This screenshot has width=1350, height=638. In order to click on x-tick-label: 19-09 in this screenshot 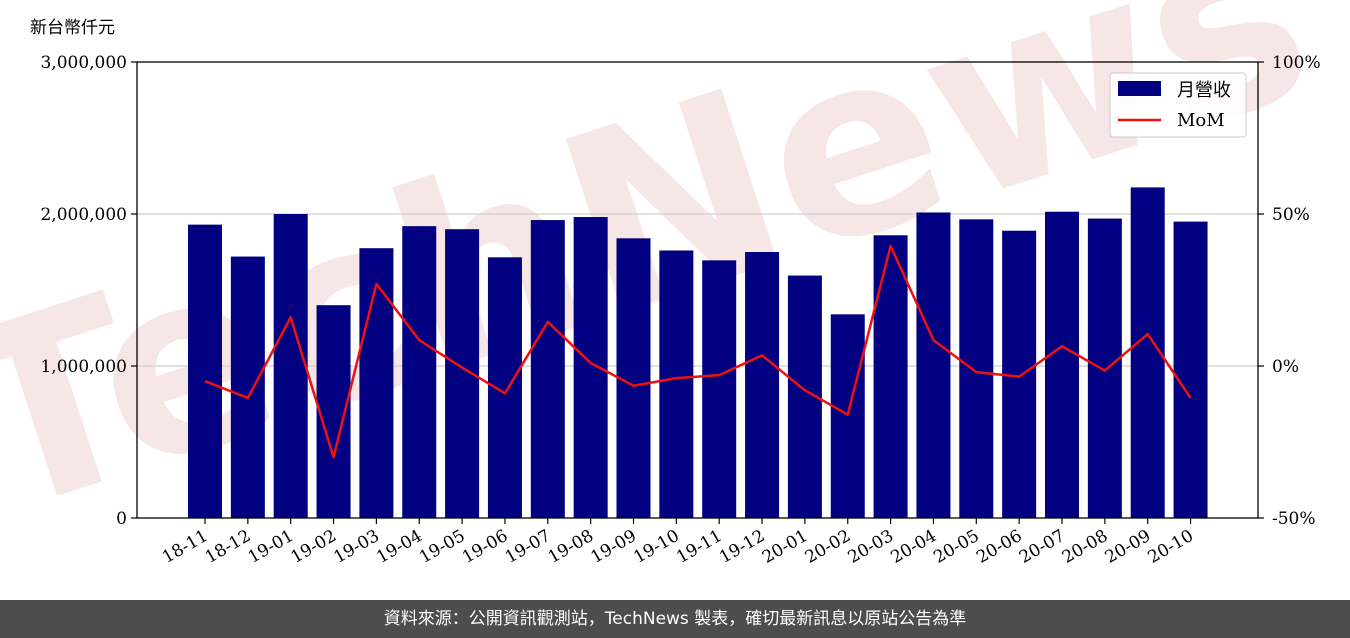, I will do `click(614, 547)`.